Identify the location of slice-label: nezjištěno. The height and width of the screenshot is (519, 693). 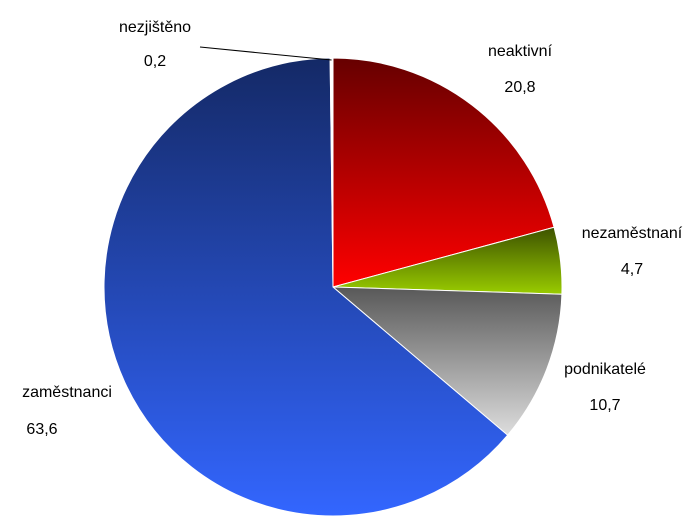
(155, 27).